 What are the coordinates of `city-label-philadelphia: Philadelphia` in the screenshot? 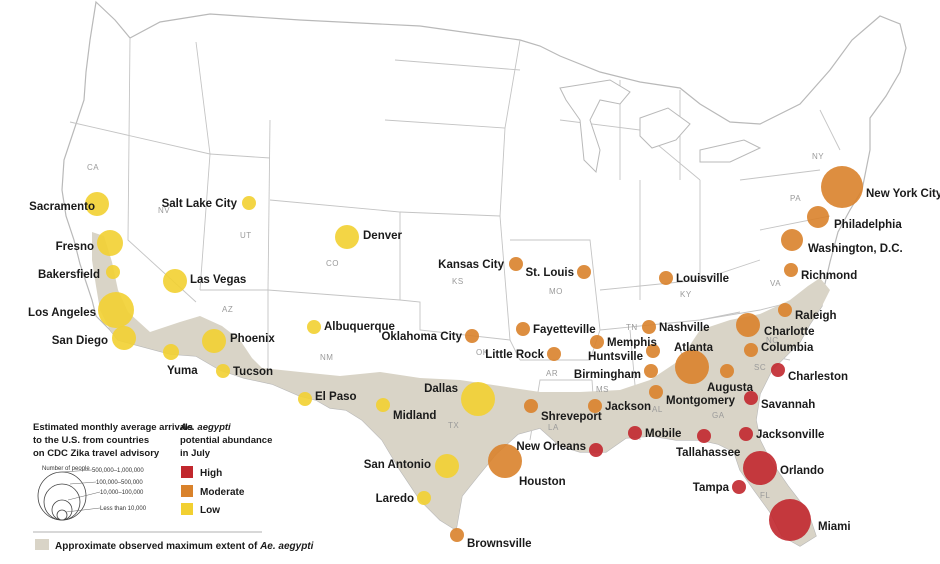 It's located at (868, 225).